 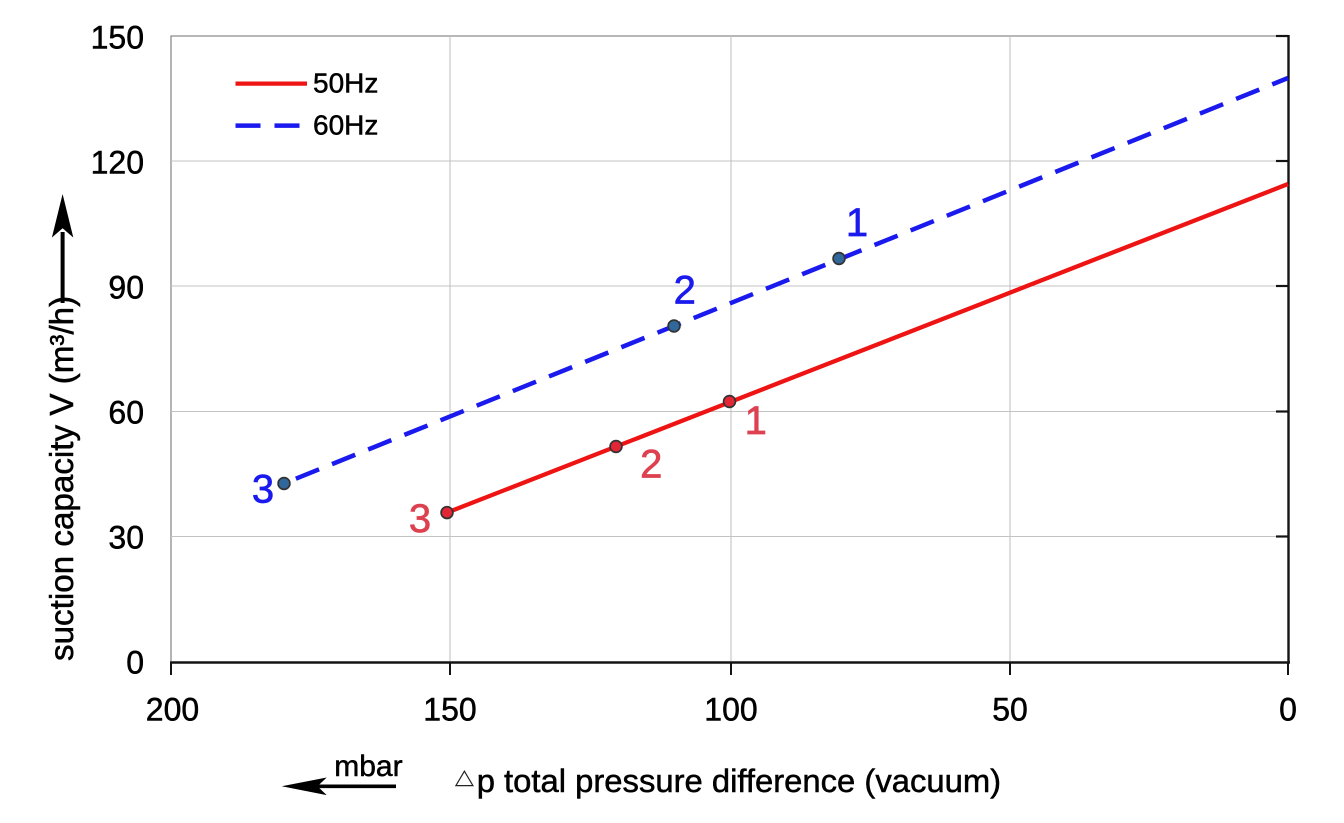 What do you see at coordinates (368, 766) in the screenshot?
I see `svg-text: mbar` at bounding box center [368, 766].